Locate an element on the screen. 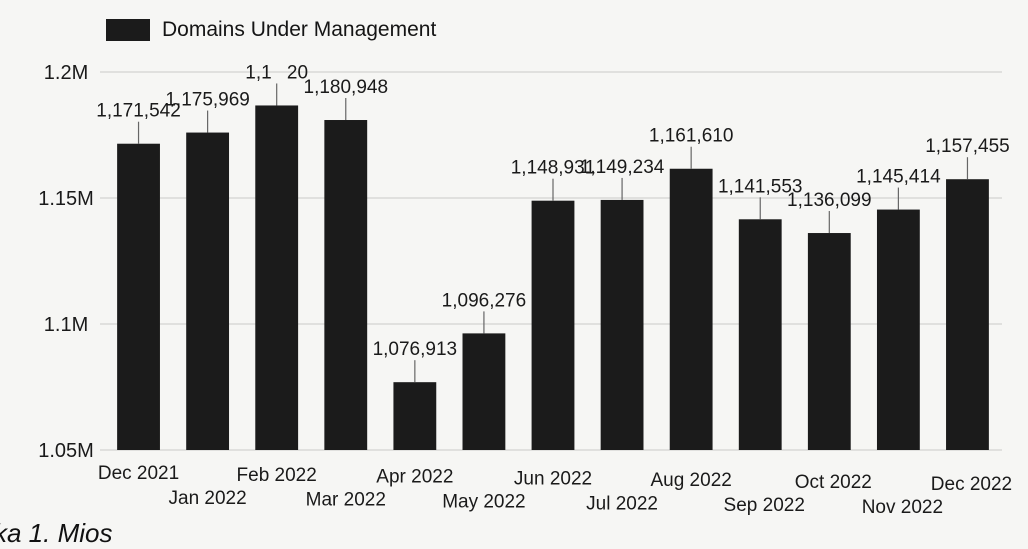 Image resolution: width=1028 pixels, height=549 pixels. x-tick-label: Jan 2022 is located at coordinates (208, 498).